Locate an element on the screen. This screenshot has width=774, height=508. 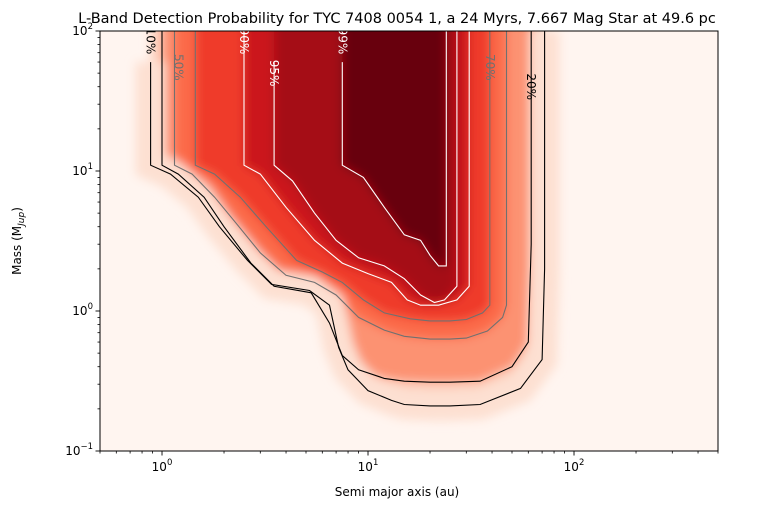
contour-label-10: 10% is located at coordinates (151, 41).